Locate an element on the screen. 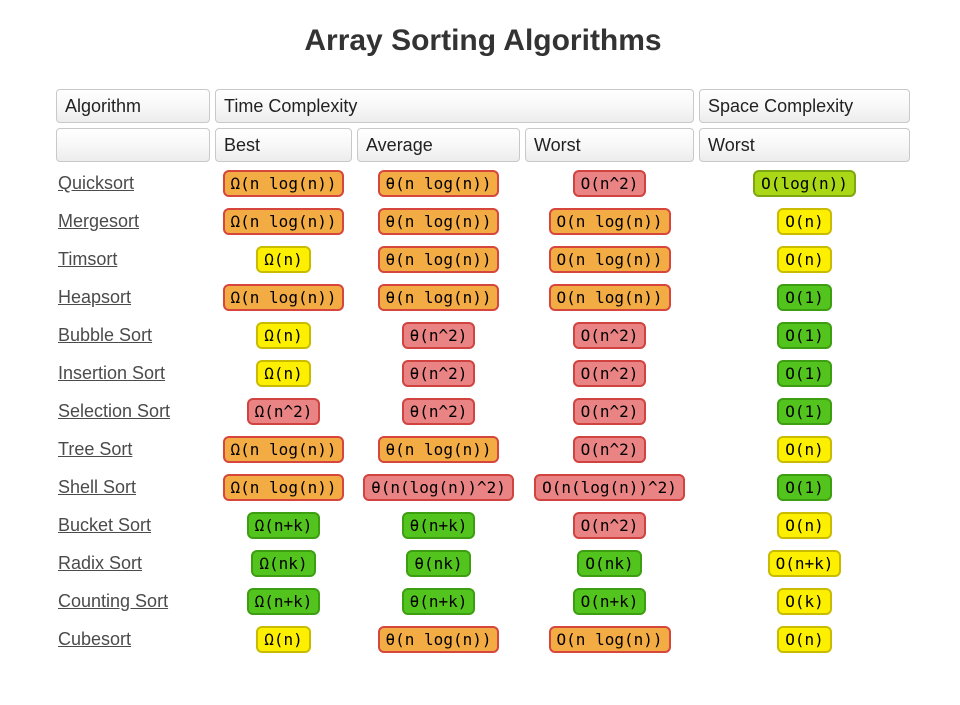 The height and width of the screenshot is (705, 960). header-best: Best is located at coordinates (283, 145).